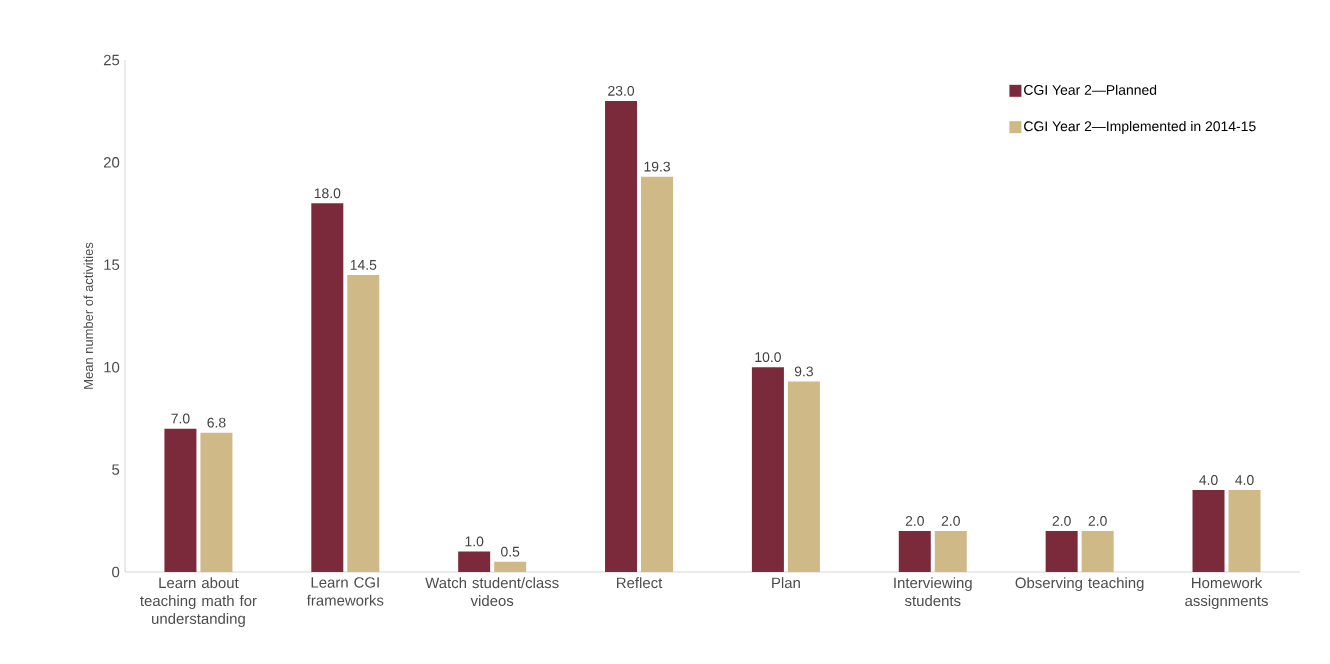 The image size is (1330, 664). Describe the element at coordinates (510, 551) in the screenshot. I see `data-label: 0.5` at that location.